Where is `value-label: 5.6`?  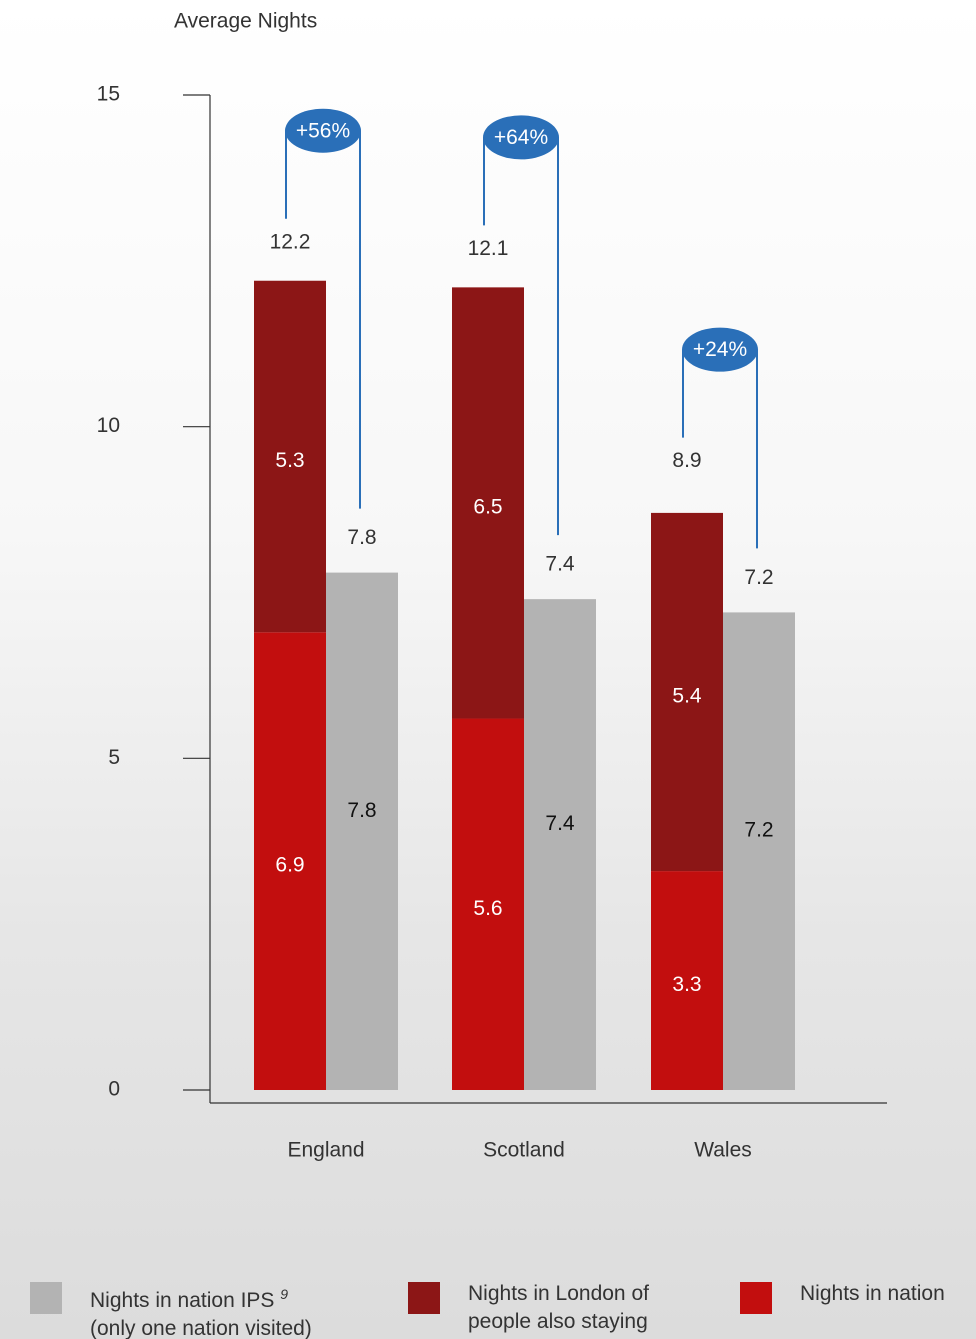
value-label: 5.6 is located at coordinates (487, 908).